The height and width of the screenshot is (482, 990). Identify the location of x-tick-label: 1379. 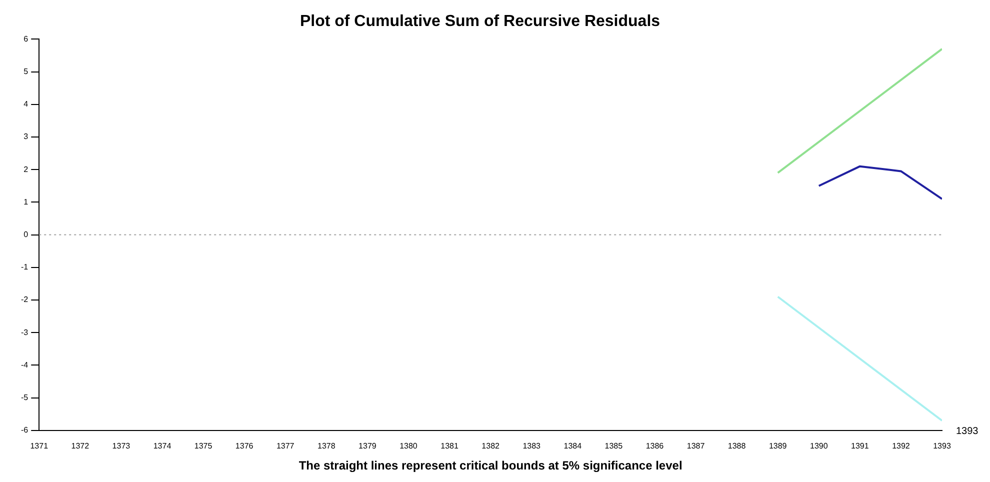
(367, 445).